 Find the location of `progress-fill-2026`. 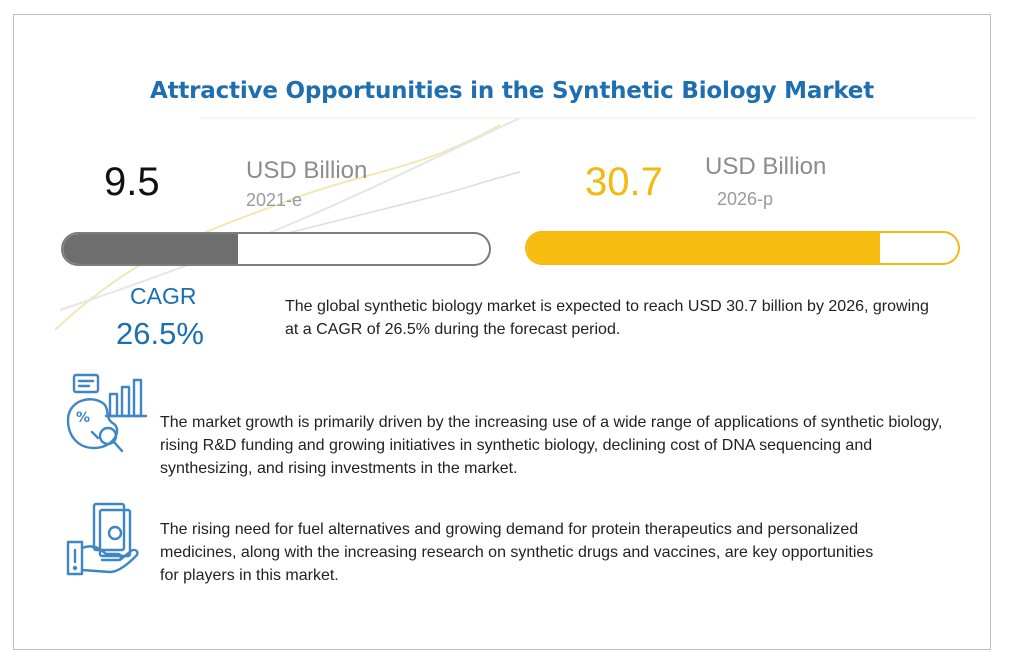

progress-fill-2026 is located at coordinates (704, 248).